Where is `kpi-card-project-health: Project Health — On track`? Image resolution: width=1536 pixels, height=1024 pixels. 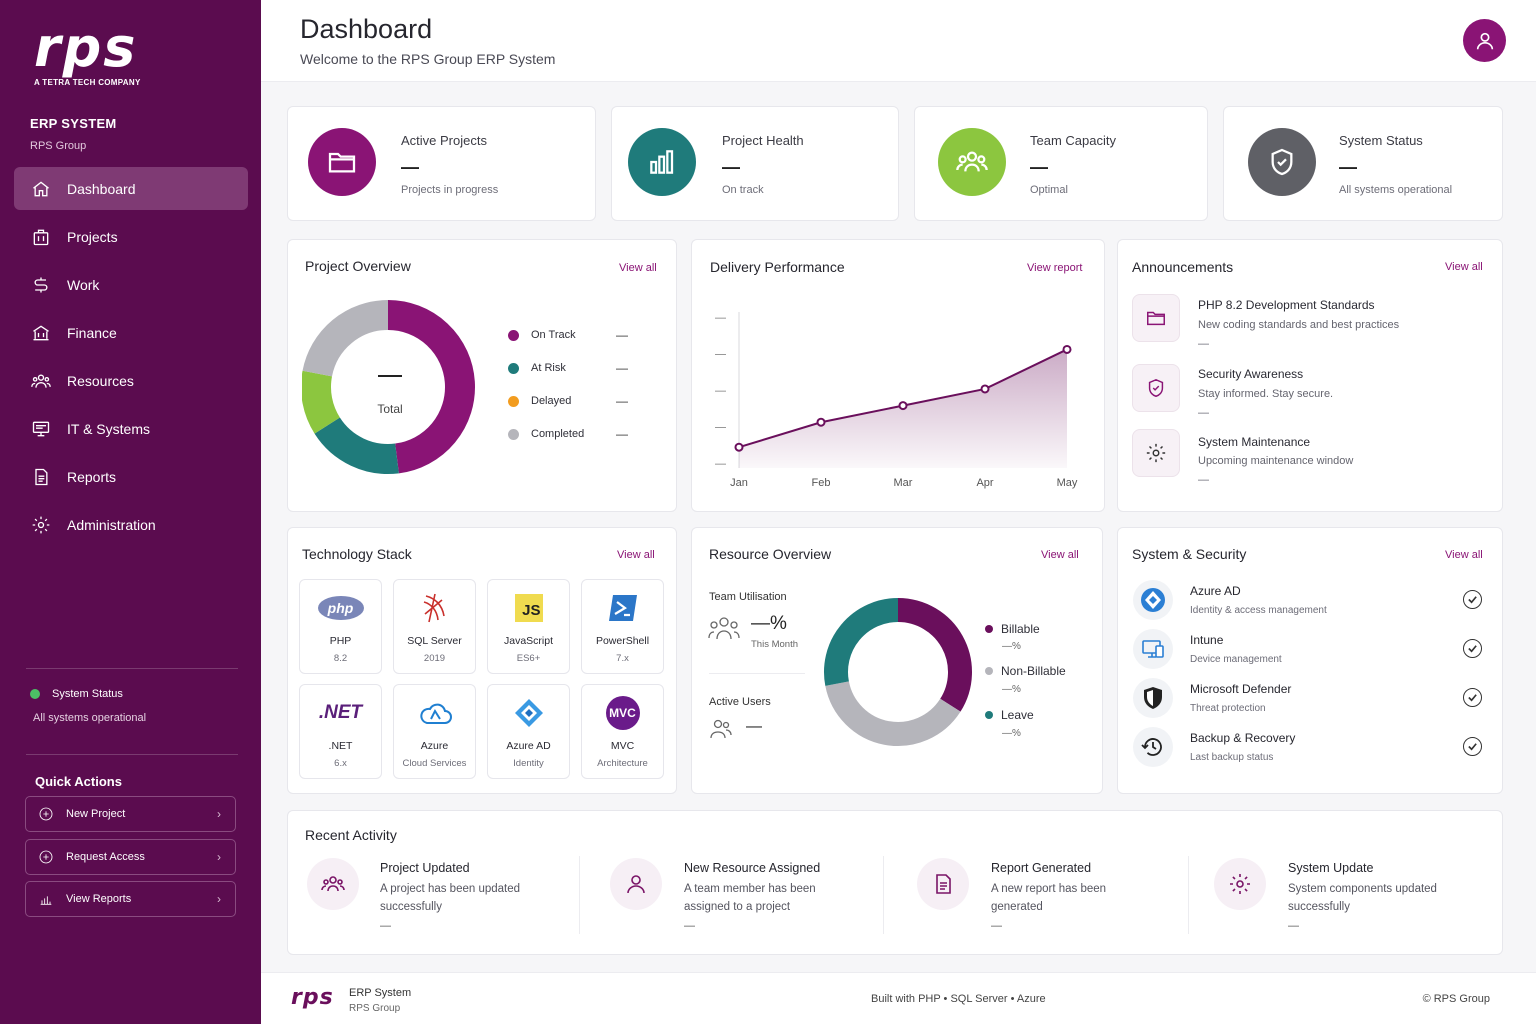
kpi-card-project-health: Project Health — On track is located at coordinates (755, 163).